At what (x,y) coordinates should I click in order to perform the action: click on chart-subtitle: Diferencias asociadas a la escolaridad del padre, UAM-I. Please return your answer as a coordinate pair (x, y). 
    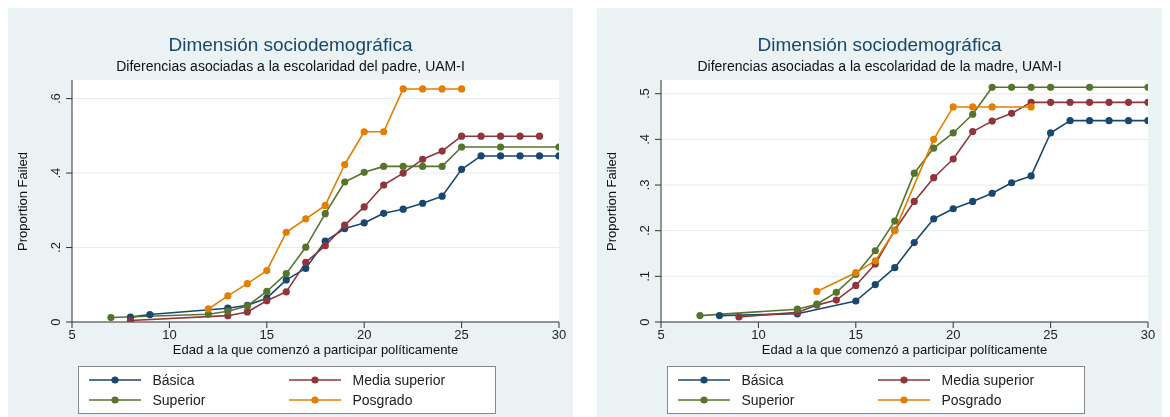
    Looking at the image, I should click on (290, 66).